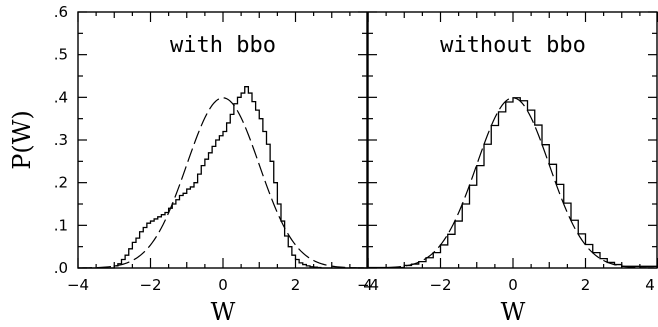  Describe the element at coordinates (223, 45) in the screenshot. I see `panel-title: with bbo` at that location.